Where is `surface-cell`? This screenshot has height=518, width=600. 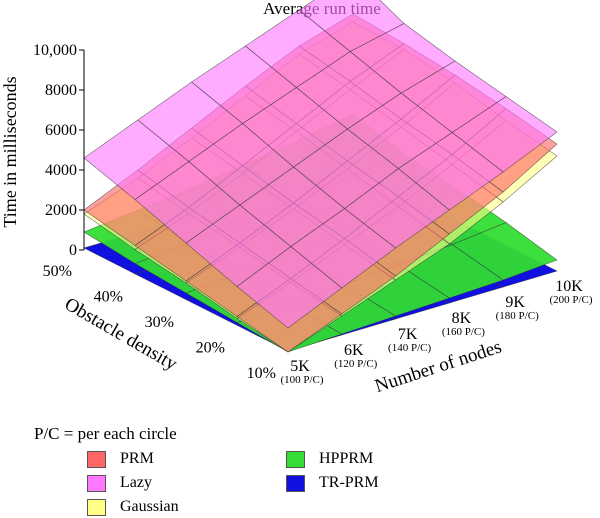
surface-cell is located at coordinates (351, 26).